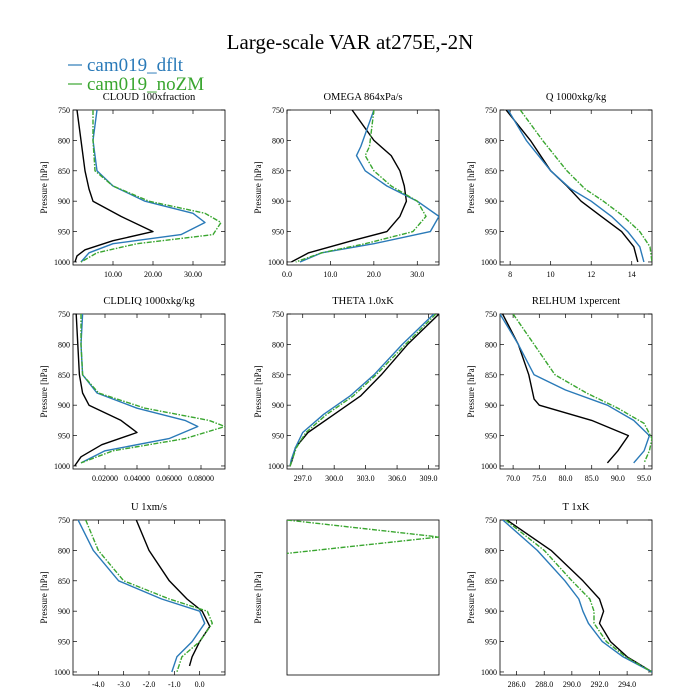  Describe the element at coordinates (489, 262) in the screenshot. I see `y-tick-label-2-5: 1000` at that location.